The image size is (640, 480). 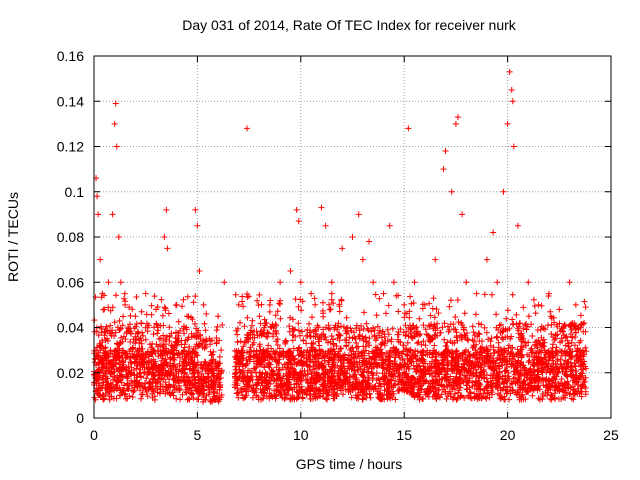 I want to click on y-axis-label: ROTI / TECUs, so click(x=13, y=237).